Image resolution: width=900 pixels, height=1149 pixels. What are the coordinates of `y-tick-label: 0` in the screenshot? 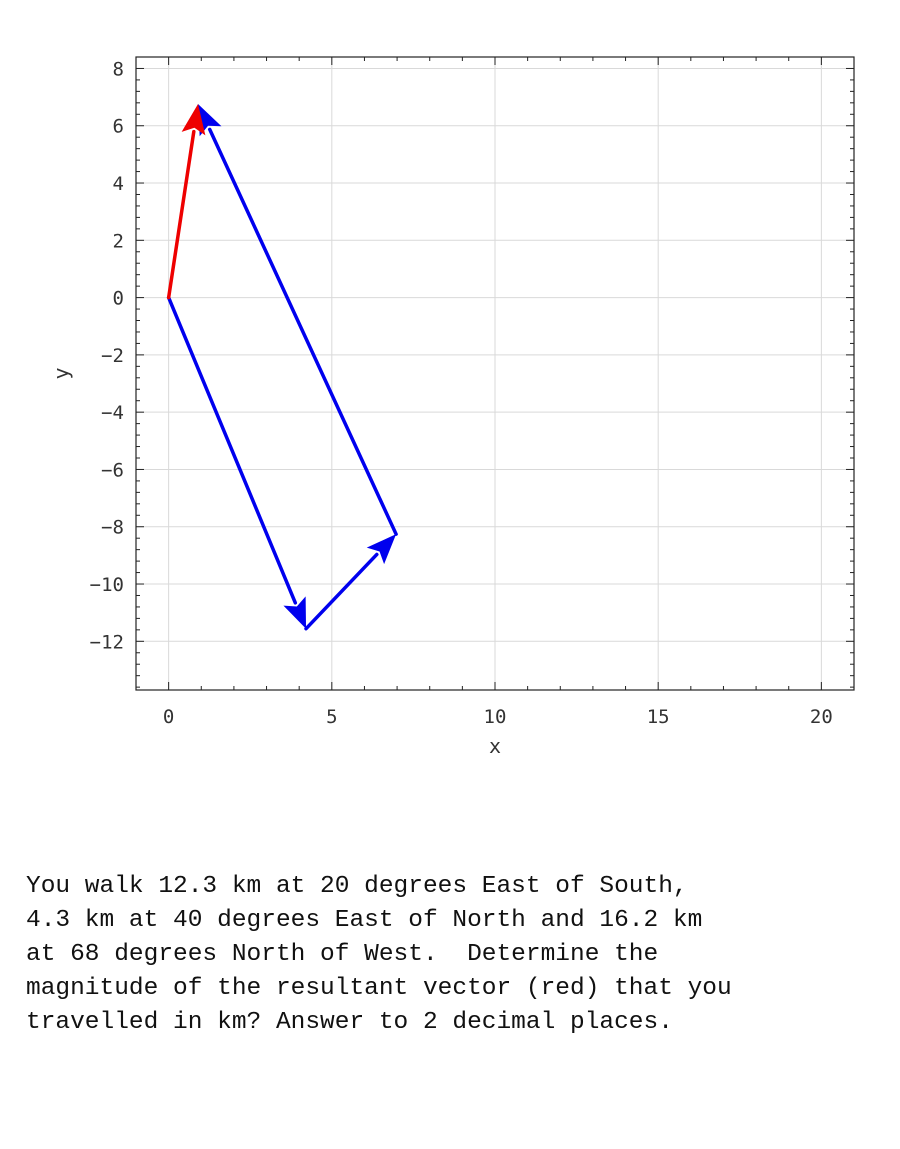 It's located at (118, 299).